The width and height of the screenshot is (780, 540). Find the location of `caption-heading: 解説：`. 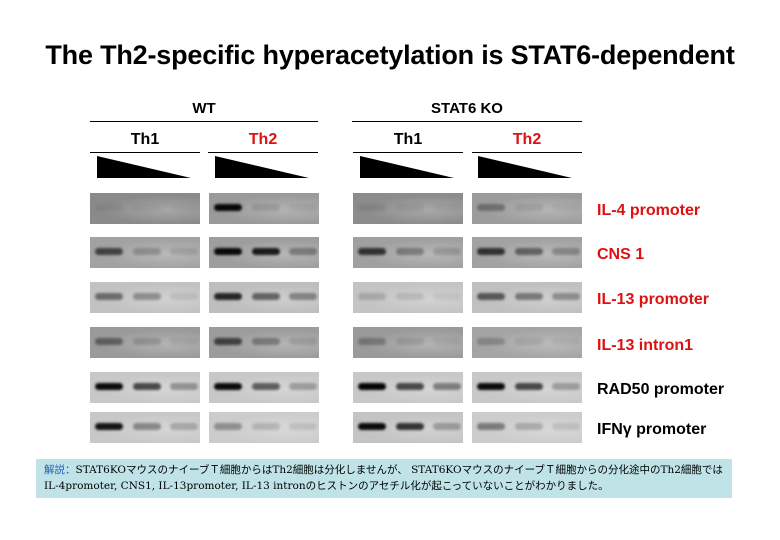

caption-heading: 解説： is located at coordinates (60, 470).